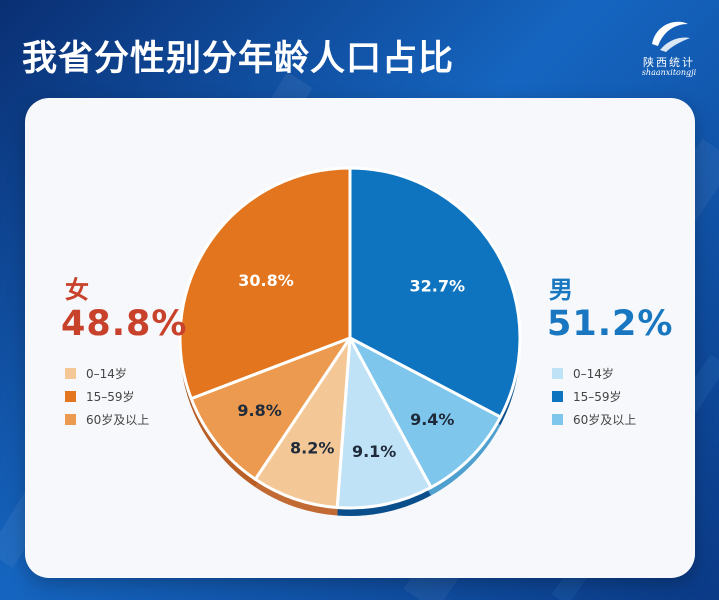  What do you see at coordinates (669, 72) in the screenshot?
I see `logo-name-en: shaanxitongji` at bounding box center [669, 72].